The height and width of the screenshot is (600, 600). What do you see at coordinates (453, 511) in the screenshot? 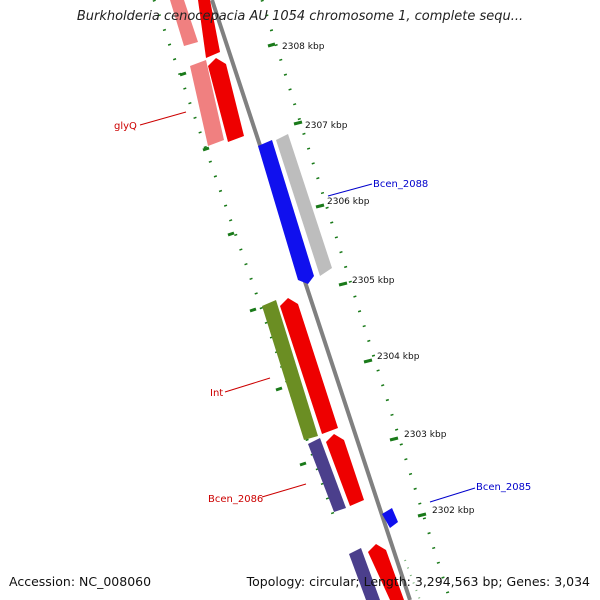
I see `tick-label: 2302 kbp` at bounding box center [453, 511].